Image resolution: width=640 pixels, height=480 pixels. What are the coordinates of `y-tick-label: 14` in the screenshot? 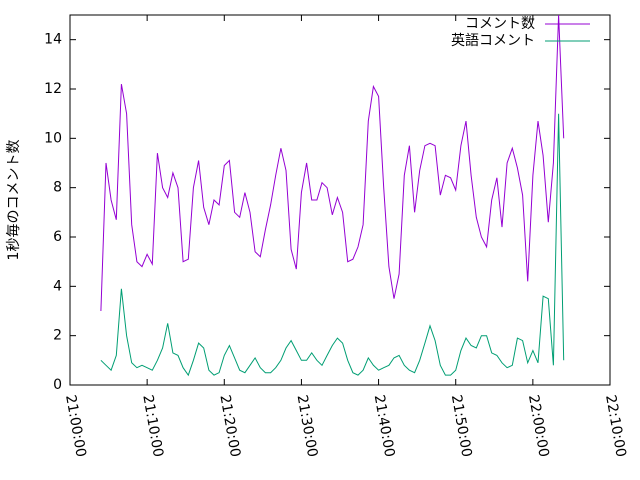 It's located at (53, 40).